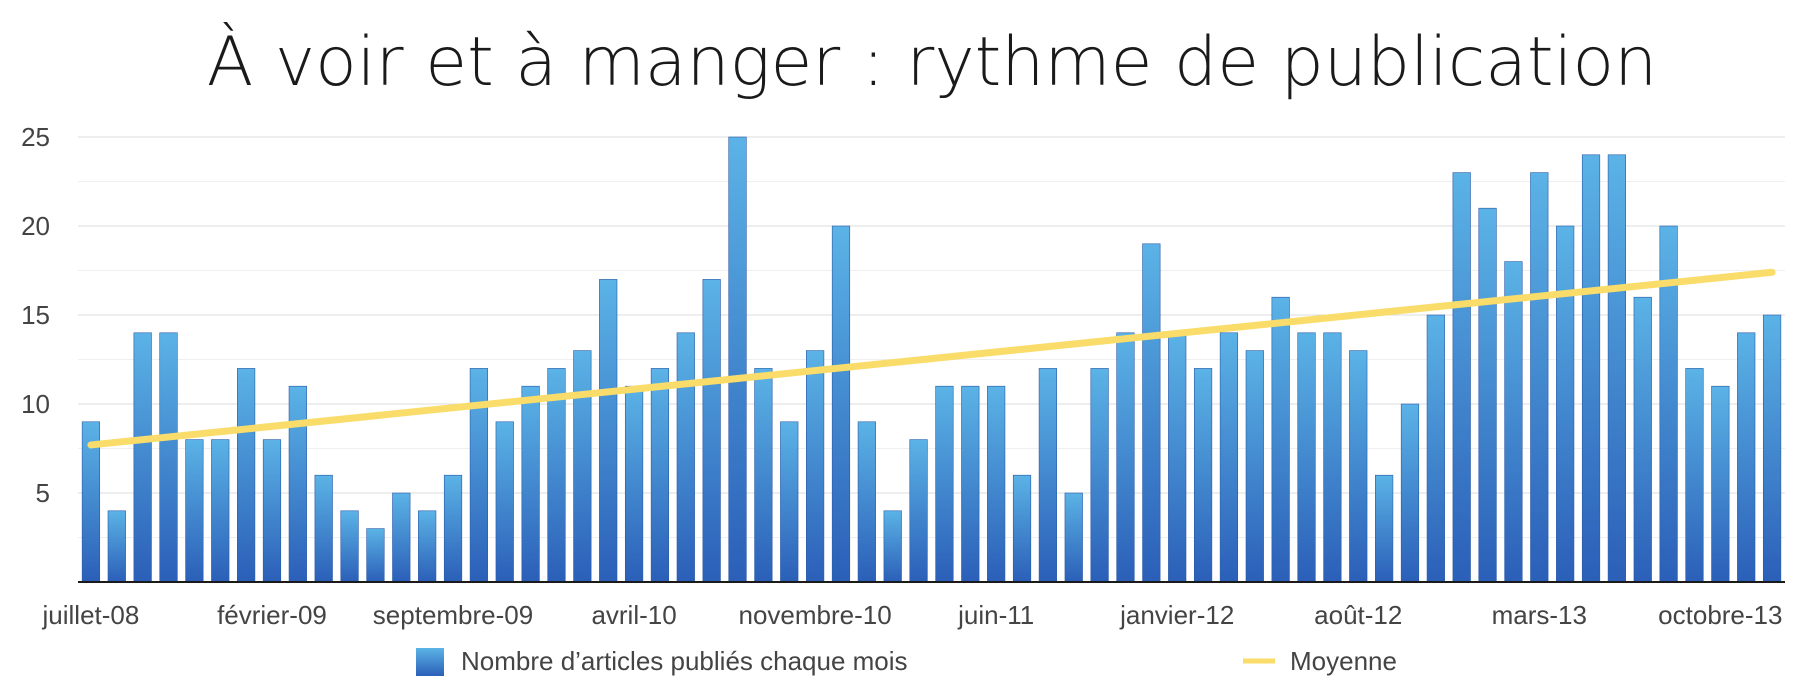 The height and width of the screenshot is (694, 1800). What do you see at coordinates (1022, 528) in the screenshot?
I see `bar: juillet-11: 6` at bounding box center [1022, 528].